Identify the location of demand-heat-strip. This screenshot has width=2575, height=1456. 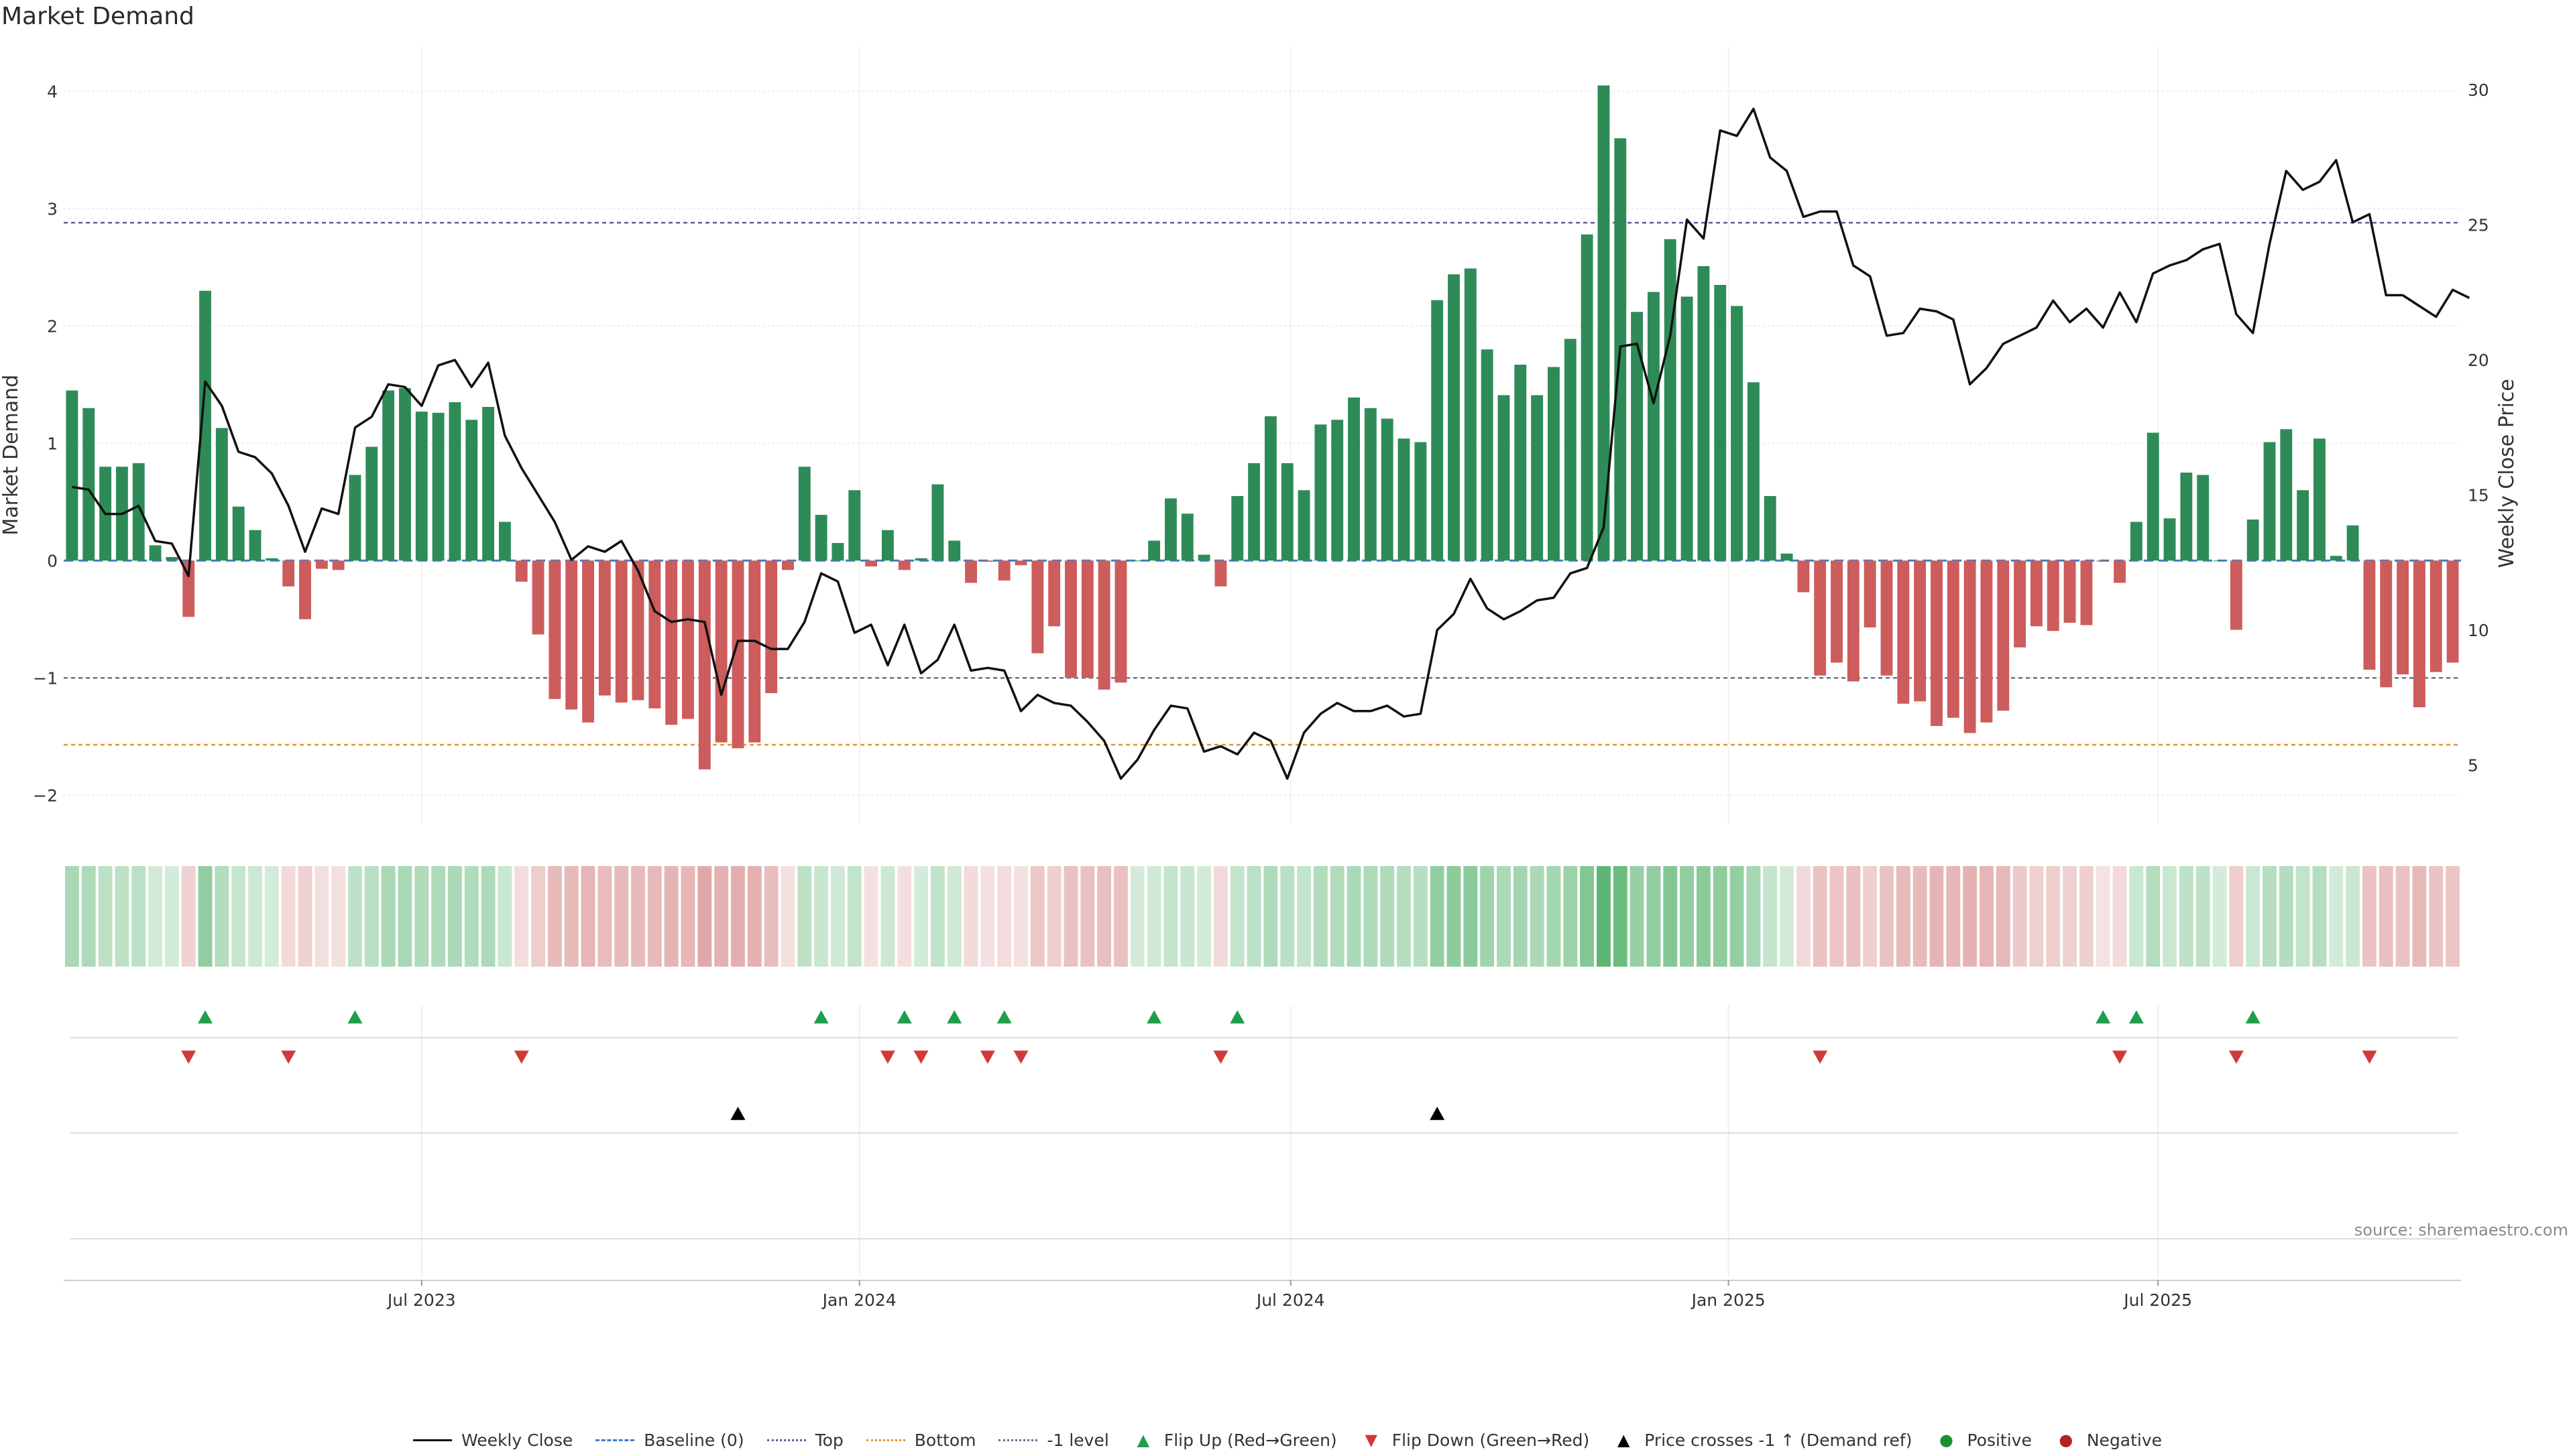
(1262, 916).